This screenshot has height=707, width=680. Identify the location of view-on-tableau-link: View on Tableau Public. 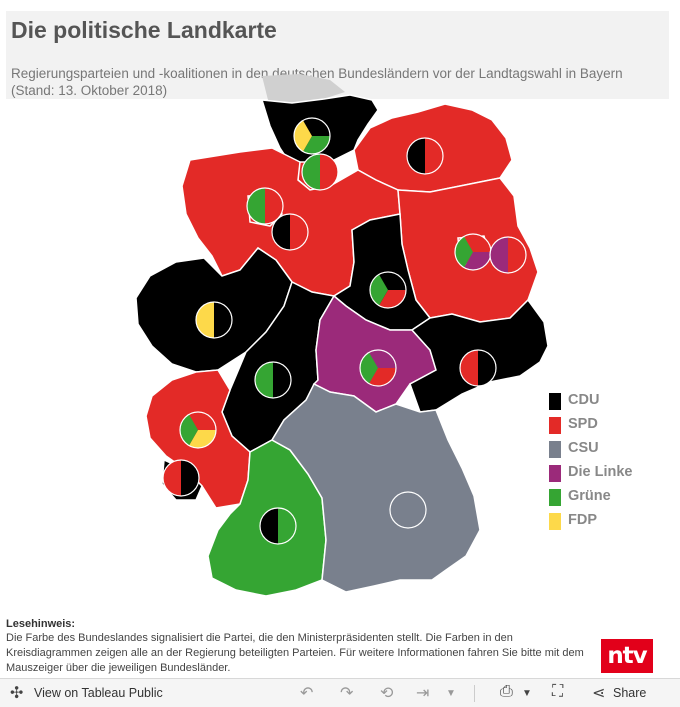
(98, 693).